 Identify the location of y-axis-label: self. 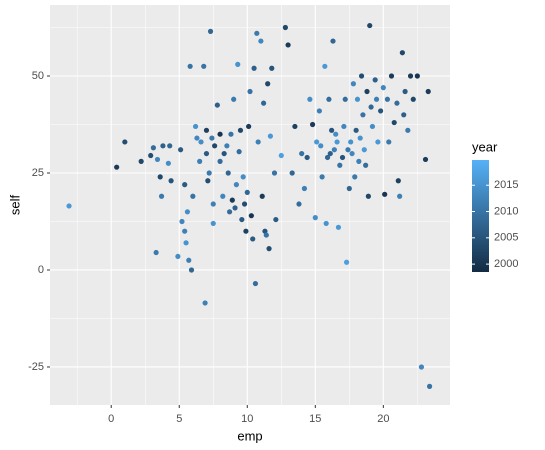
(14, 204).